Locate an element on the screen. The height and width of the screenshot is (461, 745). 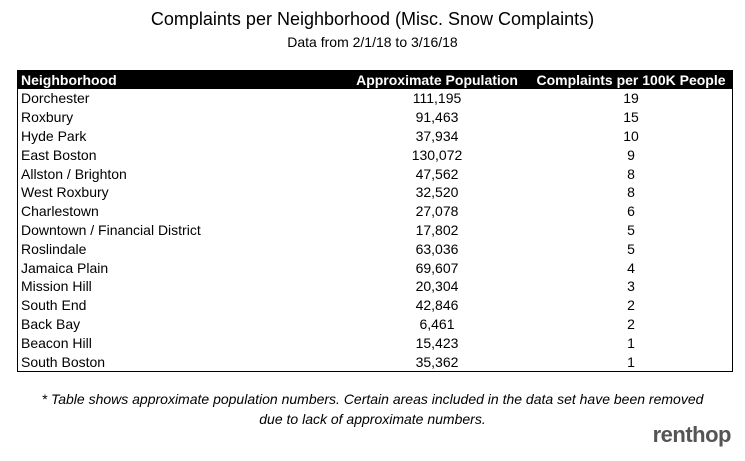
table-row: Charlestown 27,078 6 is located at coordinates (375, 211).